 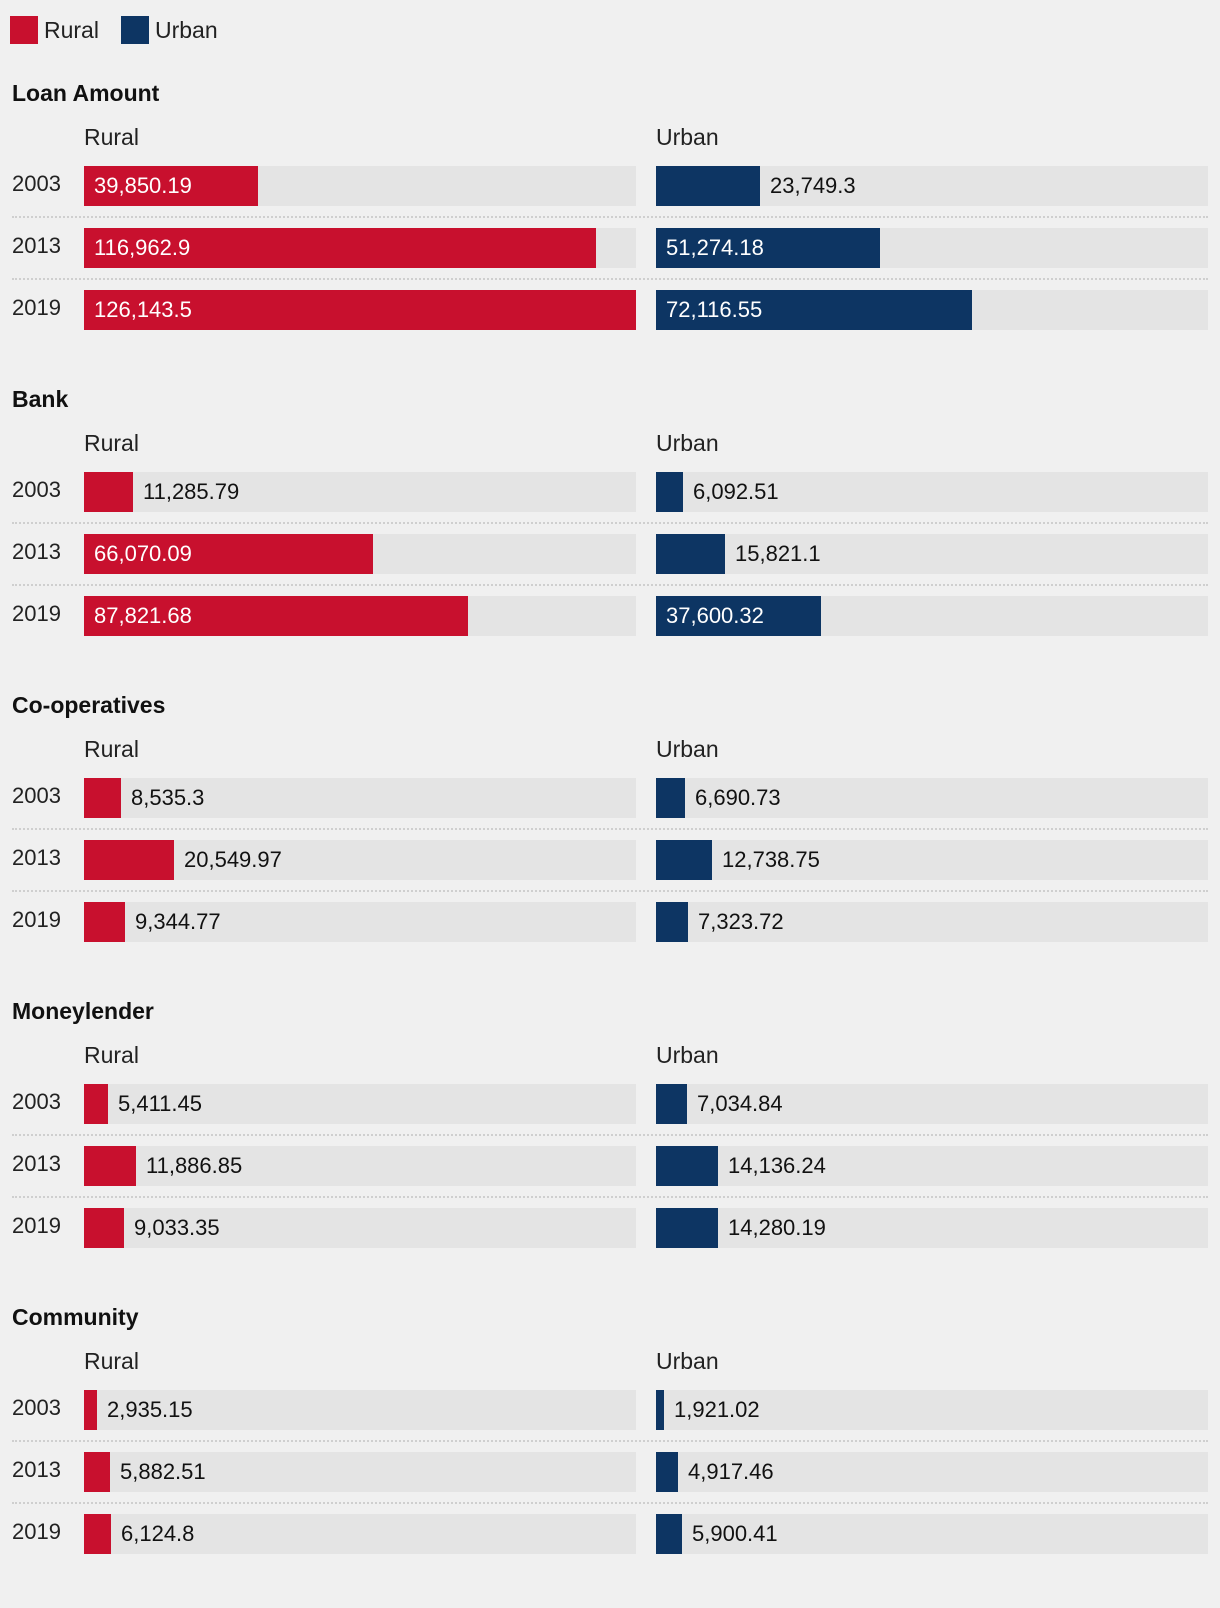 What do you see at coordinates (736, 491) in the screenshot?
I see `value-label: 6,092.51` at bounding box center [736, 491].